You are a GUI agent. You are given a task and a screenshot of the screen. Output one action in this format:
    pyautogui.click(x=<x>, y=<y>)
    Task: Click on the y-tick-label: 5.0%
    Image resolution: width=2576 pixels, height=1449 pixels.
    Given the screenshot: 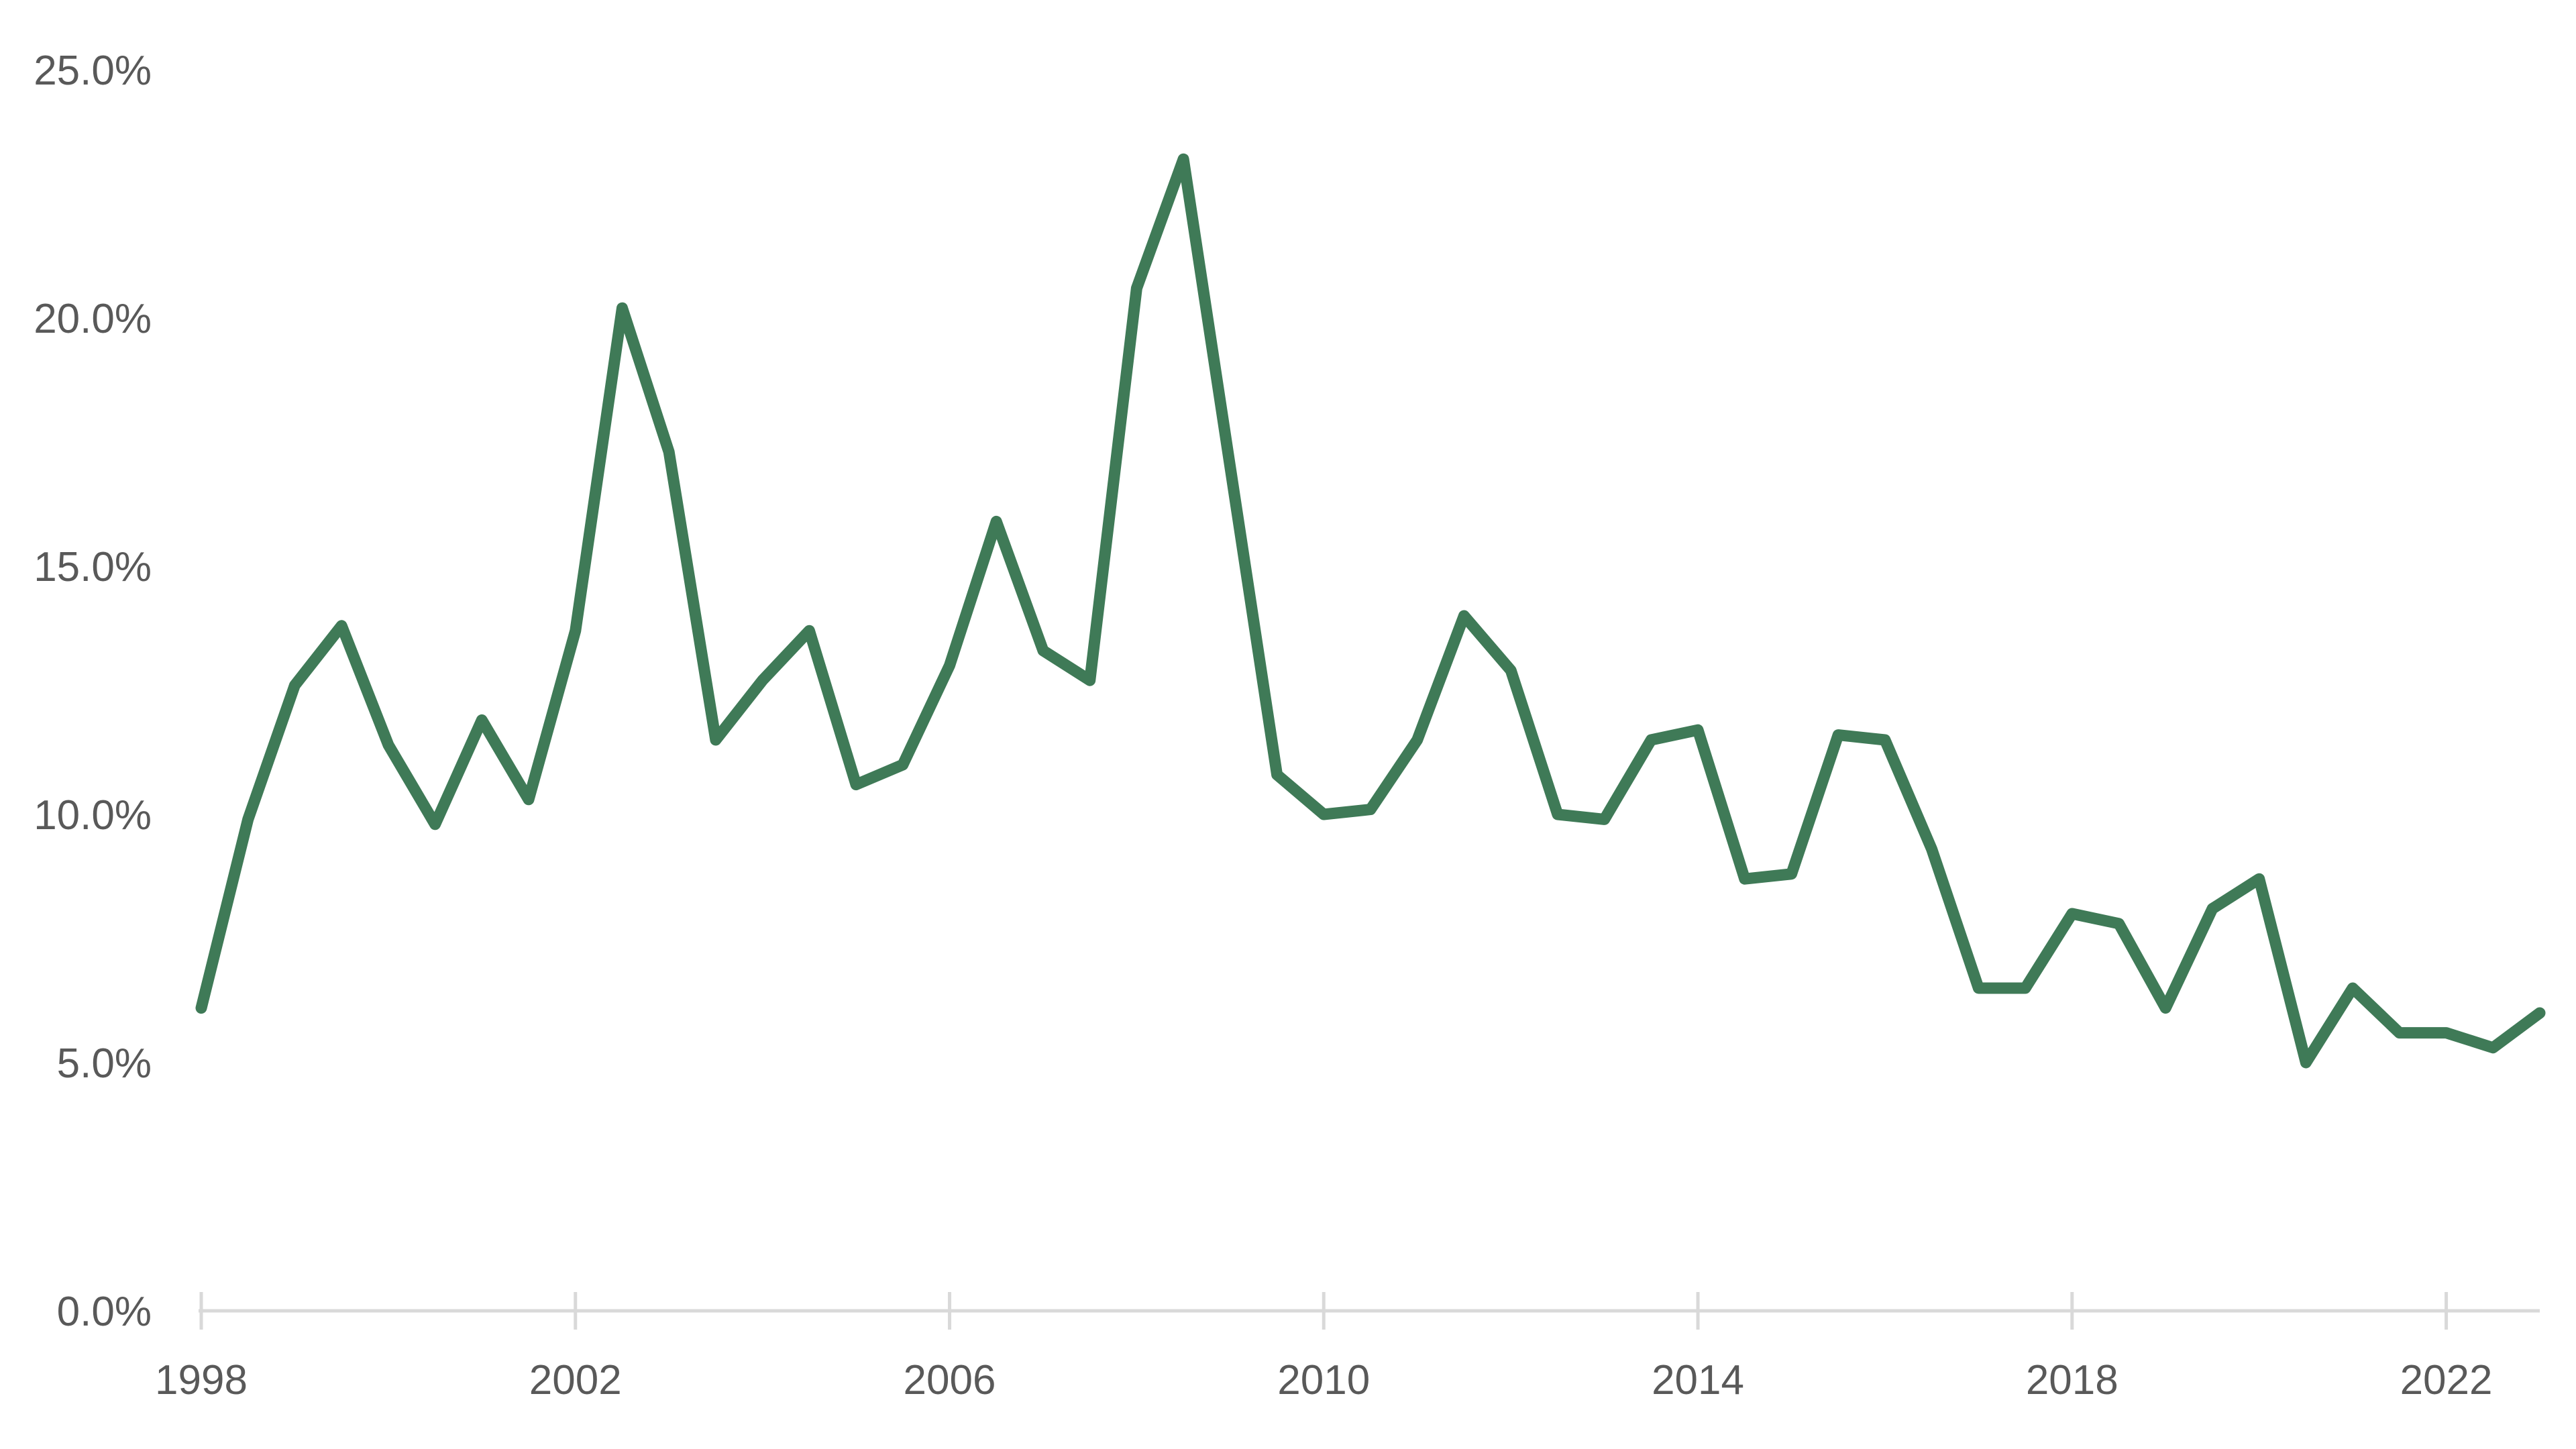 What is the action you would take?
    pyautogui.click(x=104, y=1063)
    